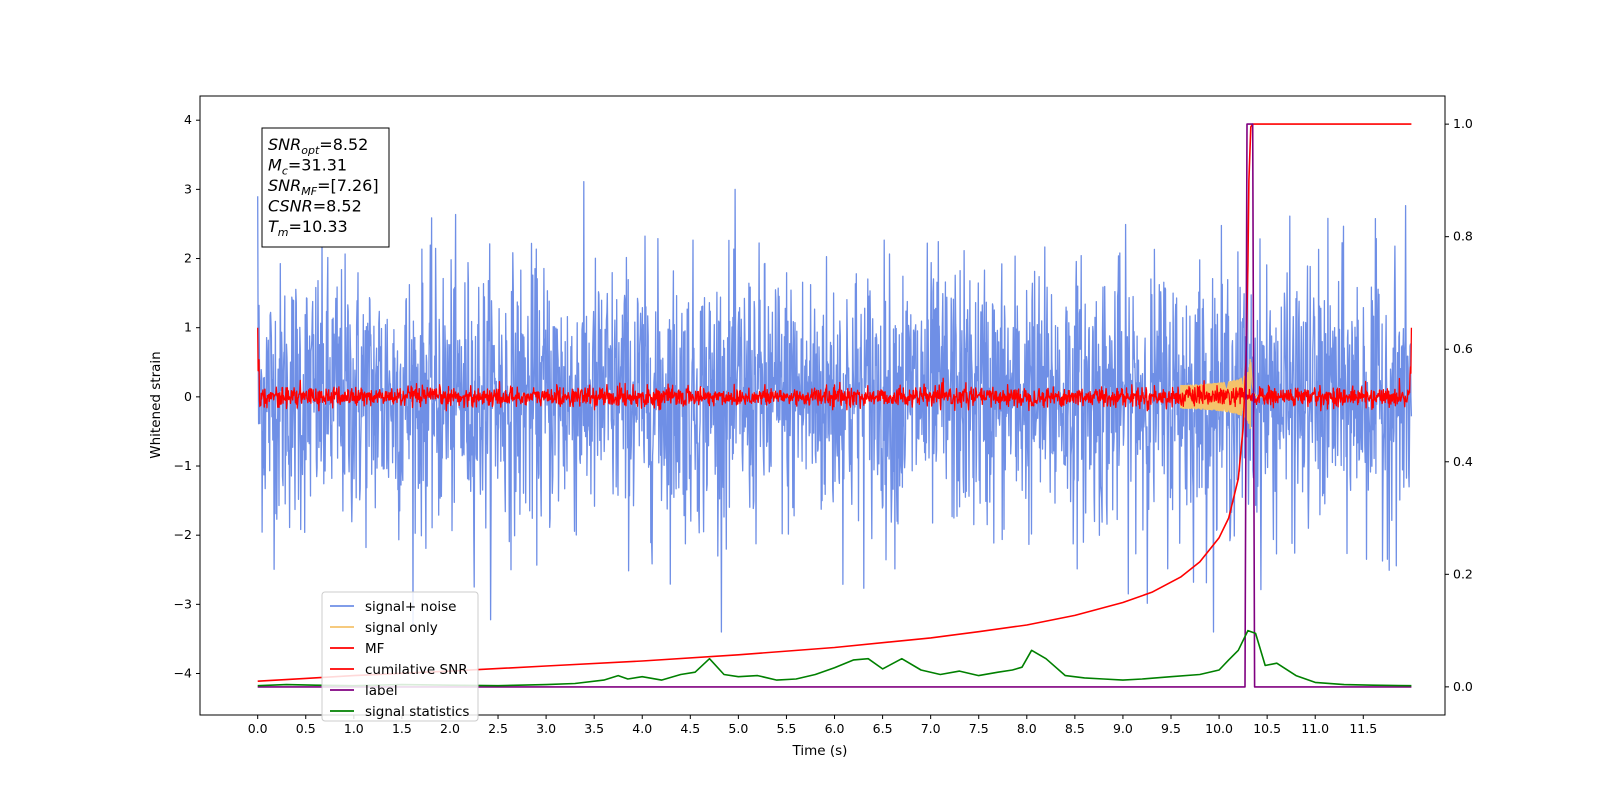 This screenshot has height=800, width=1600. What do you see at coordinates (690, 728) in the screenshot?
I see `x-tick-label: 4.5` at bounding box center [690, 728].